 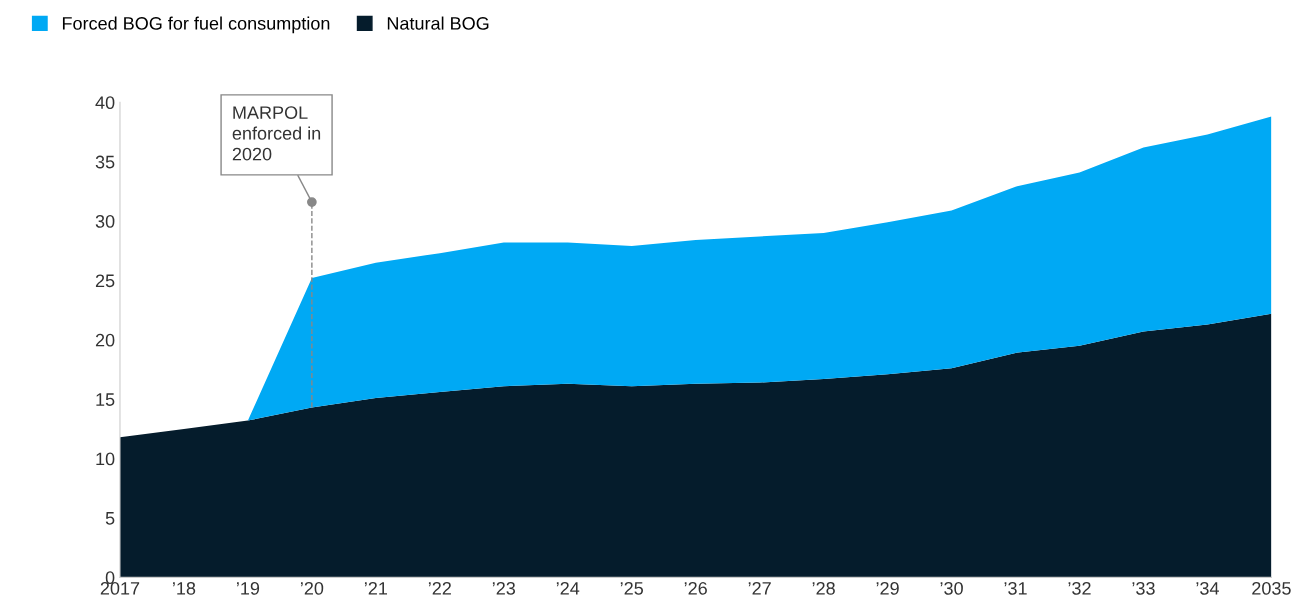 What do you see at coordinates (105, 340) in the screenshot?
I see `y-tick-label: 20` at bounding box center [105, 340].